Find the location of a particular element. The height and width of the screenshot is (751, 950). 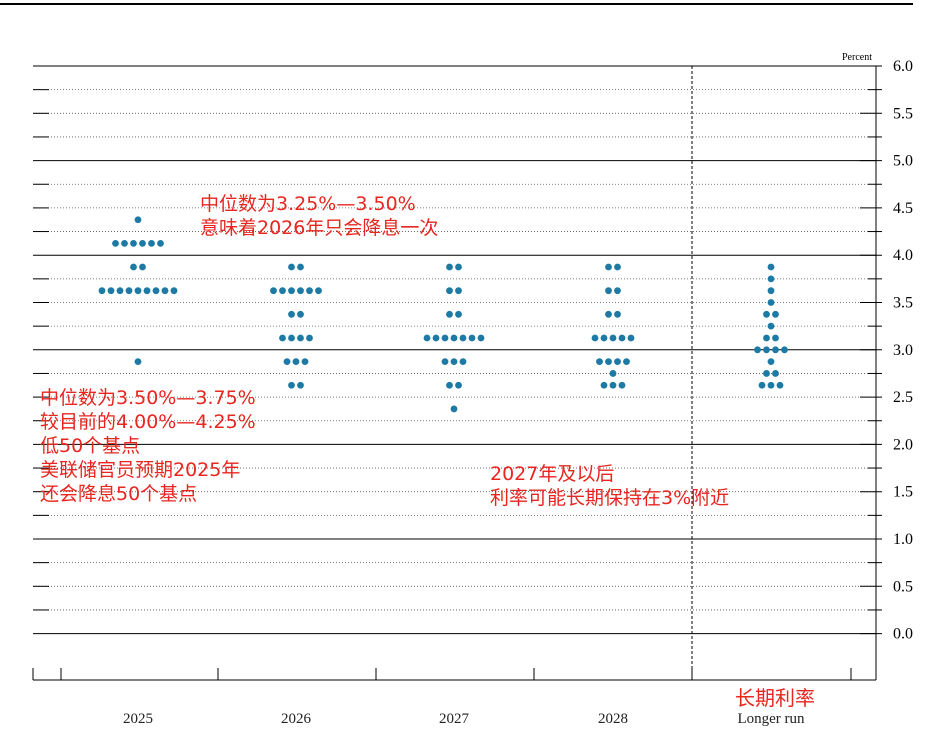

x-tick-label: 2027 is located at coordinates (454, 719).